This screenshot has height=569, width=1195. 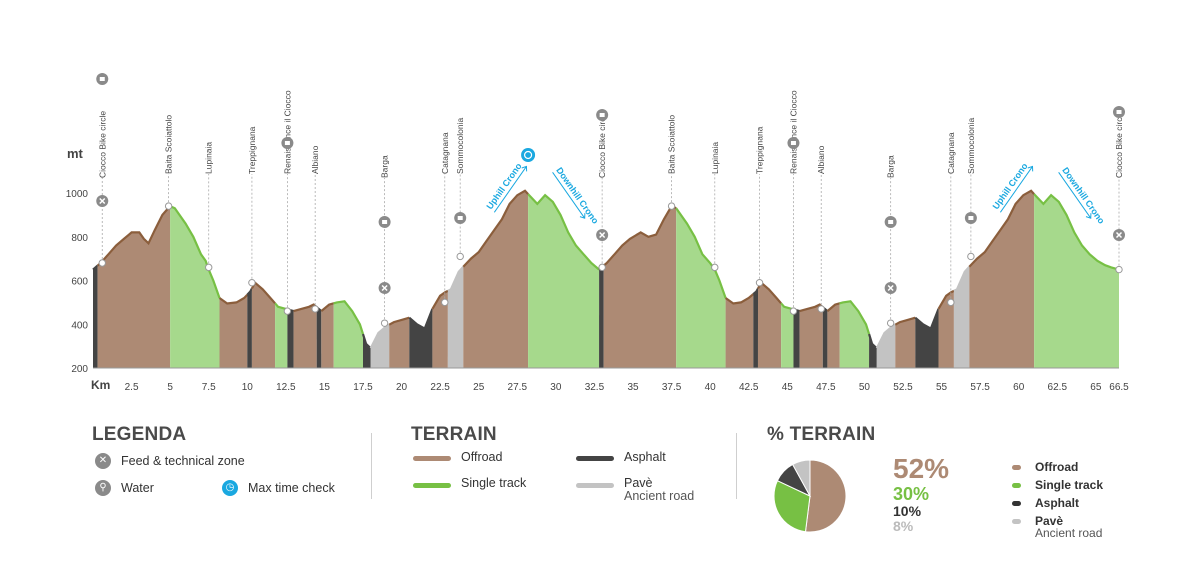 What do you see at coordinates (286, 387) in the screenshot?
I see `x-tick-label: 12.5` at bounding box center [286, 387].